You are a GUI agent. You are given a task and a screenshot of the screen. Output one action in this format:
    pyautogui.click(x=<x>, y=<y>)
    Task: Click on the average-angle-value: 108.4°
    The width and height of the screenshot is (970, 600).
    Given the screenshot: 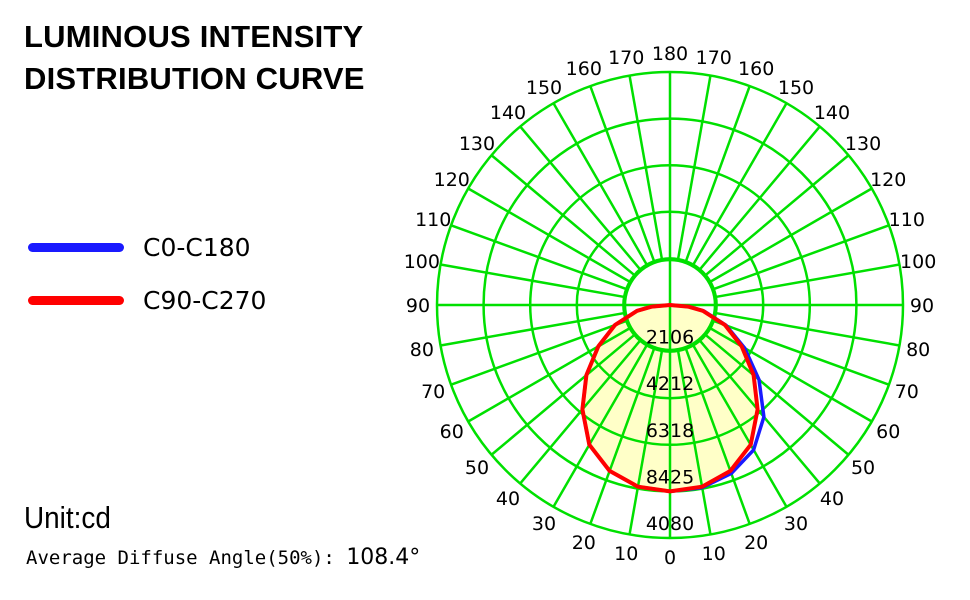 What is the action you would take?
    pyautogui.click(x=383, y=557)
    